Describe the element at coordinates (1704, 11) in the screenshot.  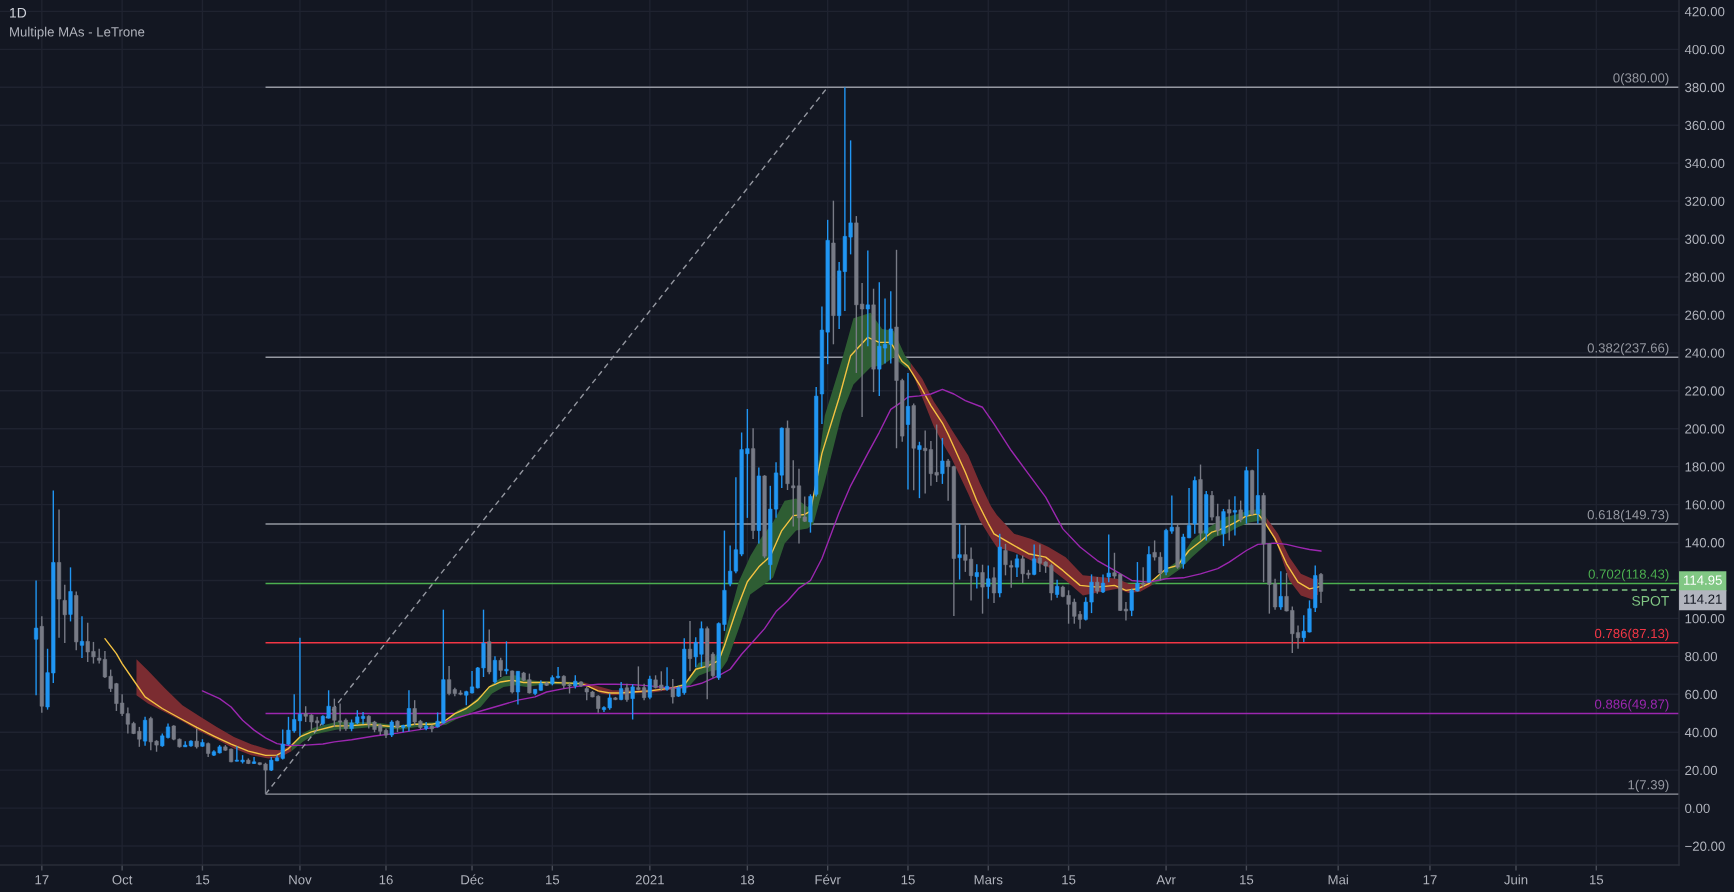
I see `y-tick-label: 420.00` at that location.